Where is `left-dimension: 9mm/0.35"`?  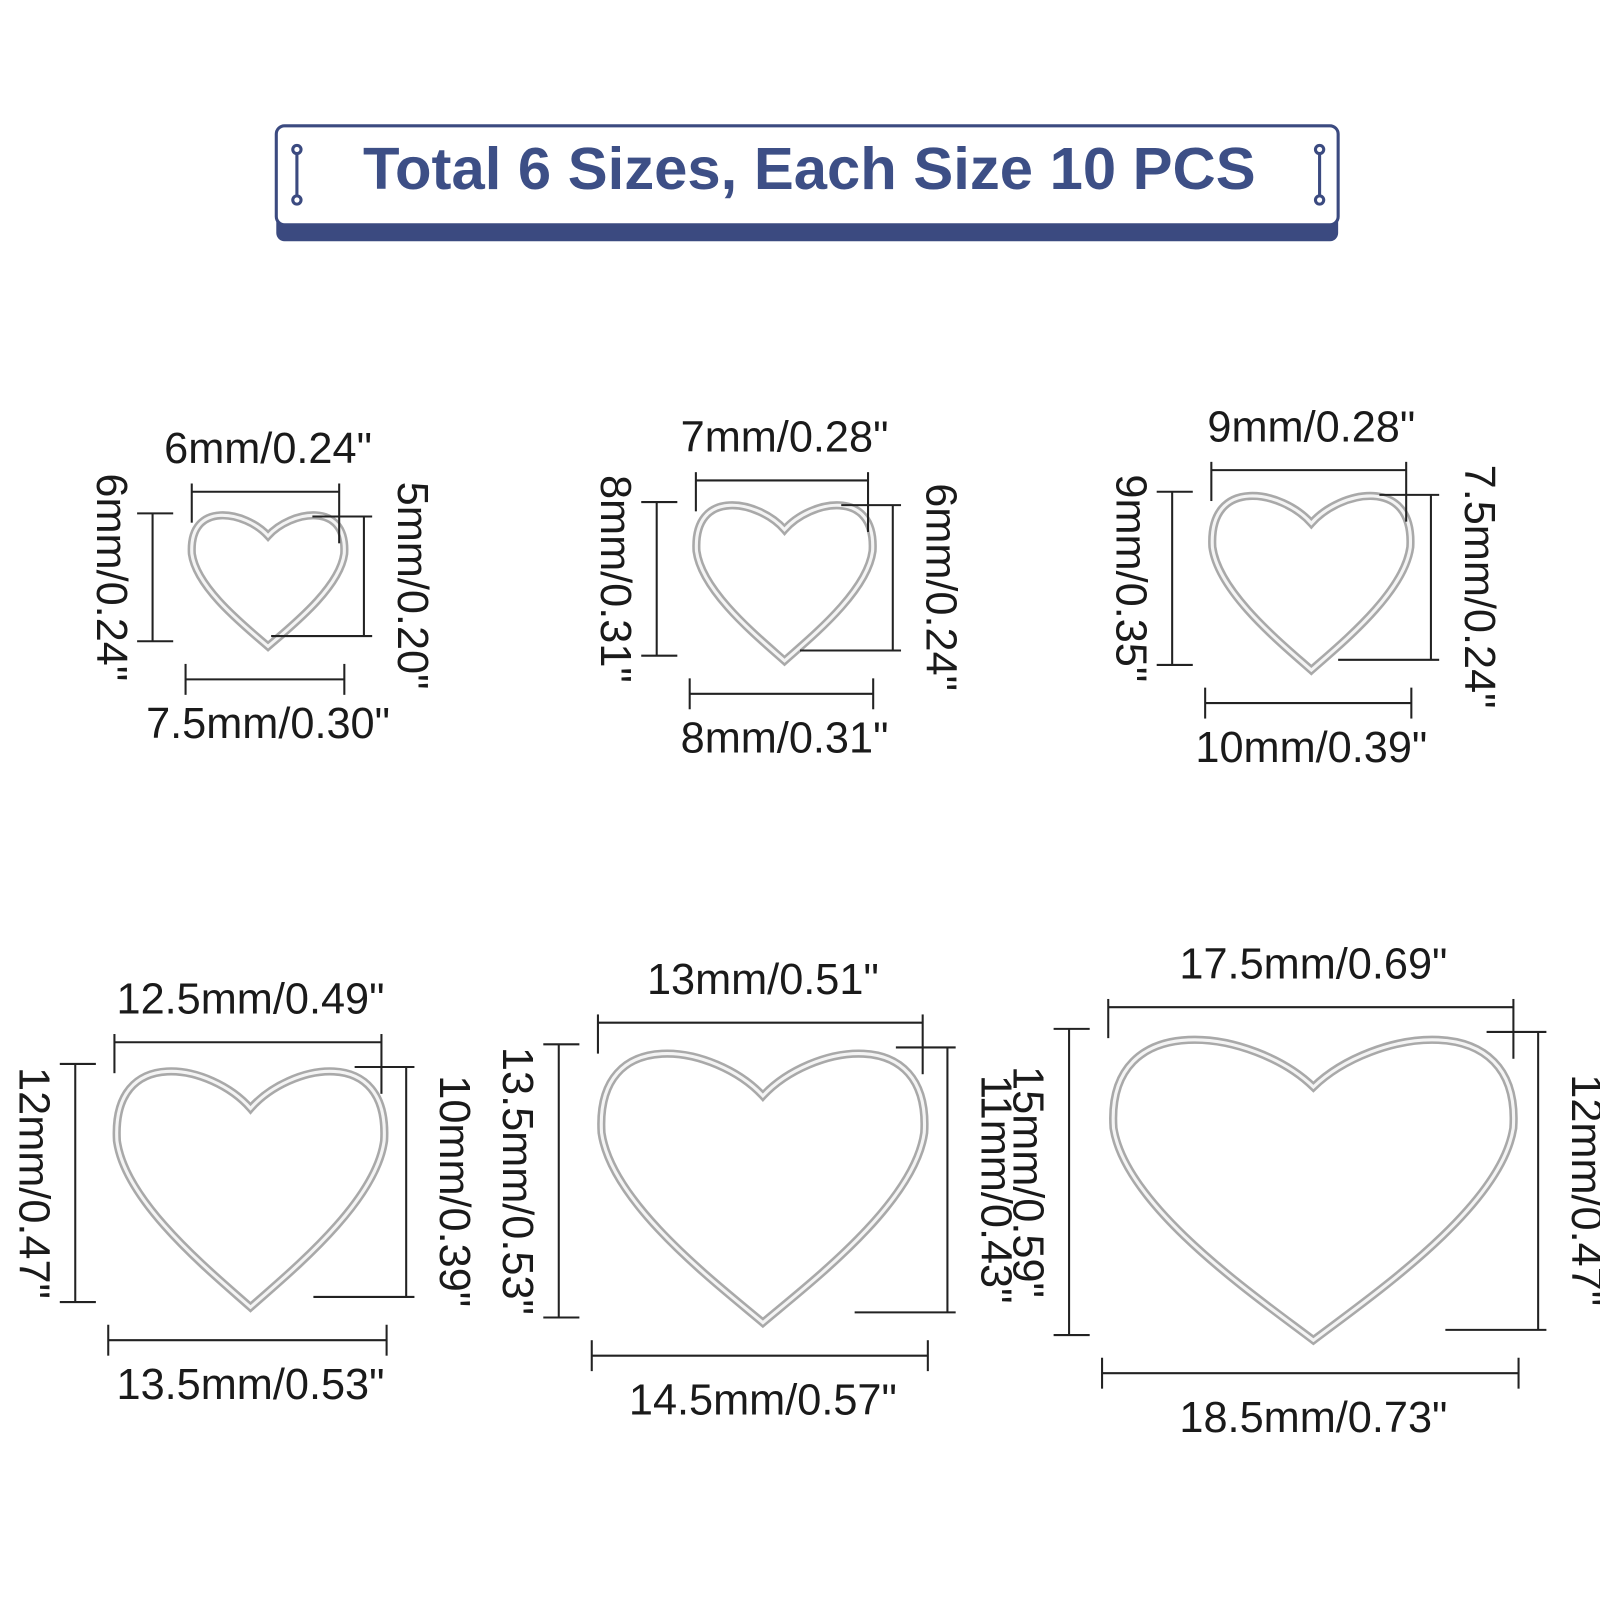
left-dimension: 9mm/0.35" is located at coordinates (1130, 578).